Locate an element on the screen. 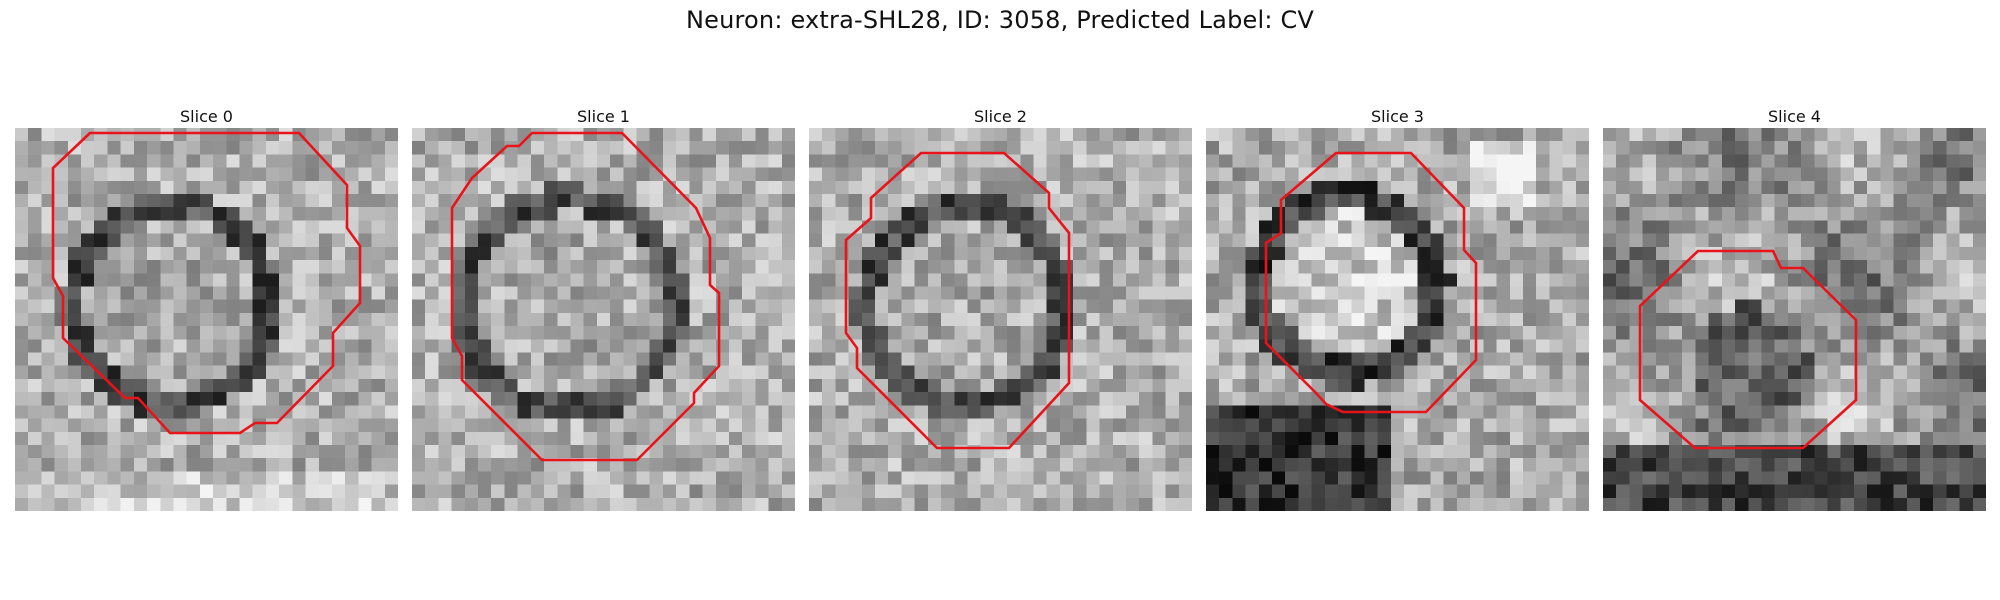 This screenshot has width=2000, height=600. slice-panel-1: Slice 1 is located at coordinates (603, 308).